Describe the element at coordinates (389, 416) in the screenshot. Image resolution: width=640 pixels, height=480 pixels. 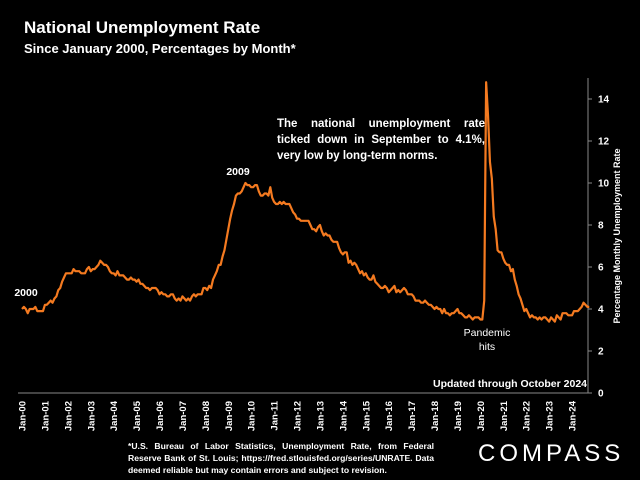
I see `x-tick-label: Jan-16` at that location.